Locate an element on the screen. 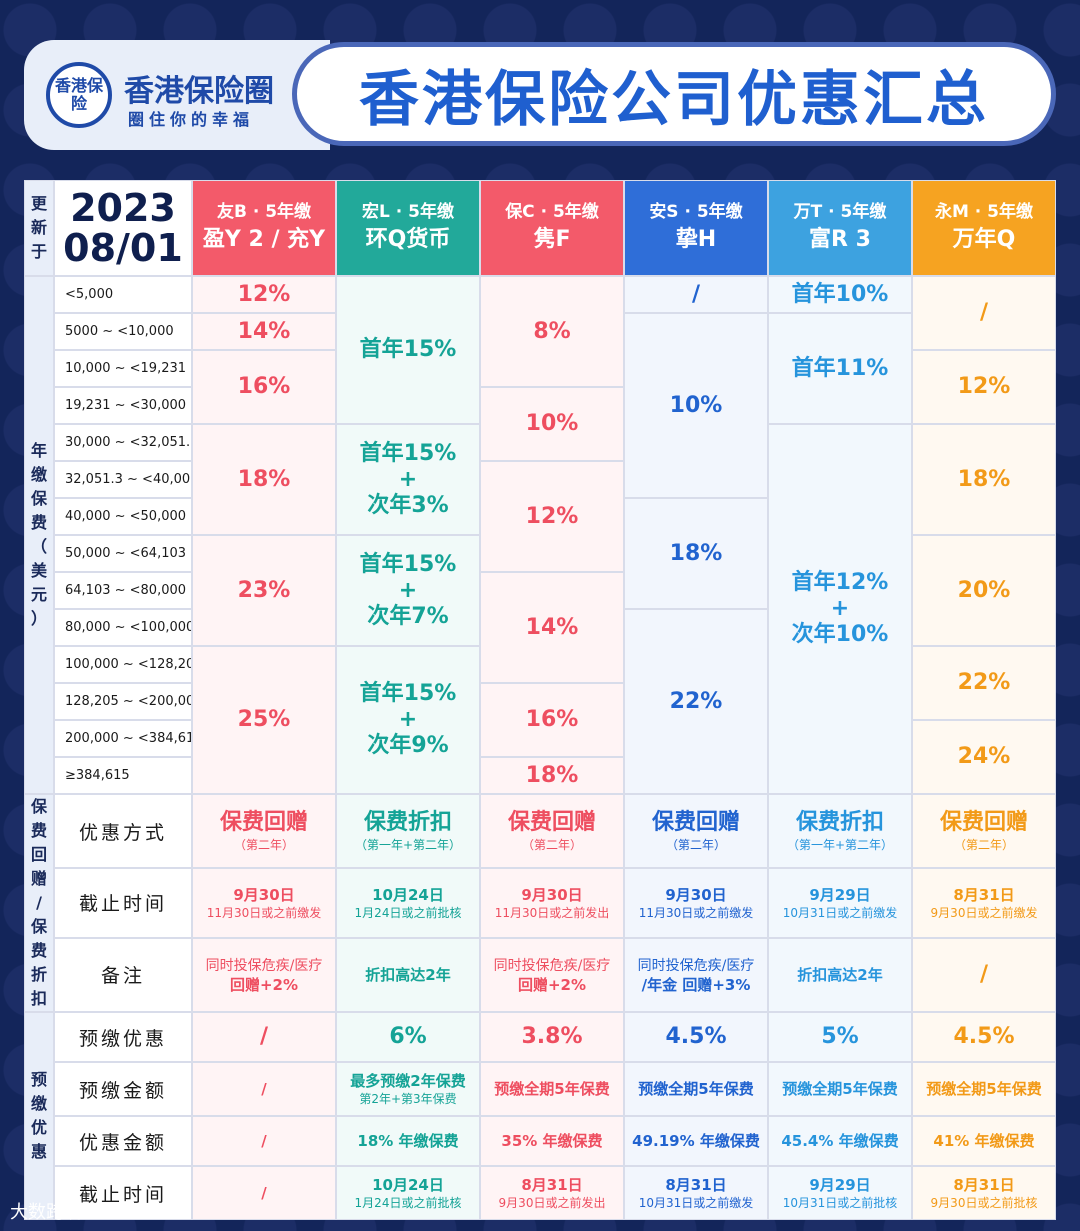 This screenshot has height=1231, width=1080. prepay-deadline-cell: / is located at coordinates (264, 1193).